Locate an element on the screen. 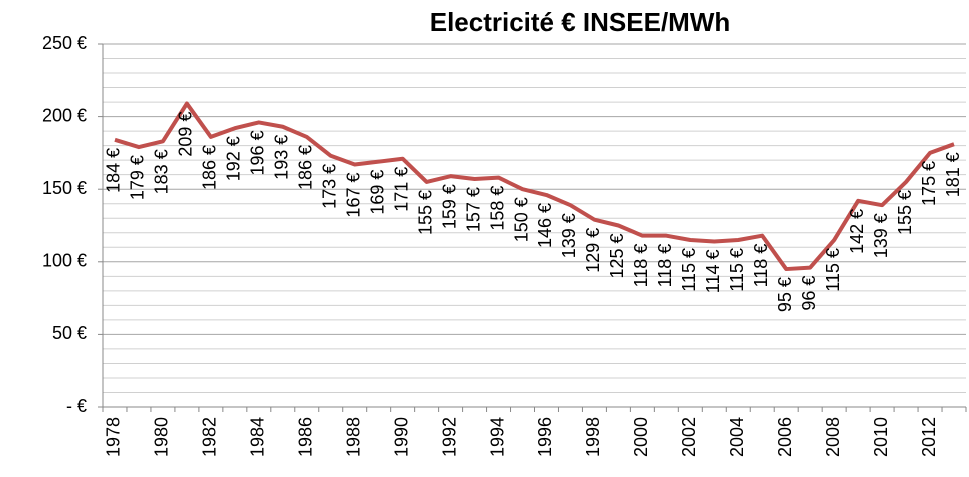  y-tick-label: 250 € is located at coordinates (64, 43).